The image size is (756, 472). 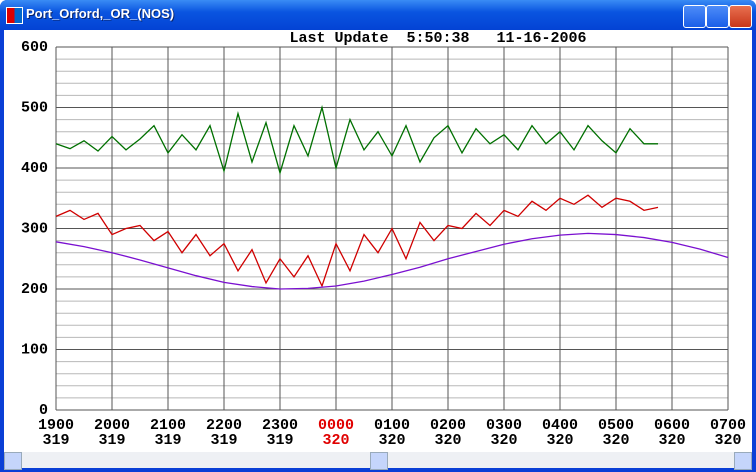 What do you see at coordinates (100, 13) in the screenshot?
I see `window-title: Port_Orford,_OR_(NOS)` at bounding box center [100, 13].